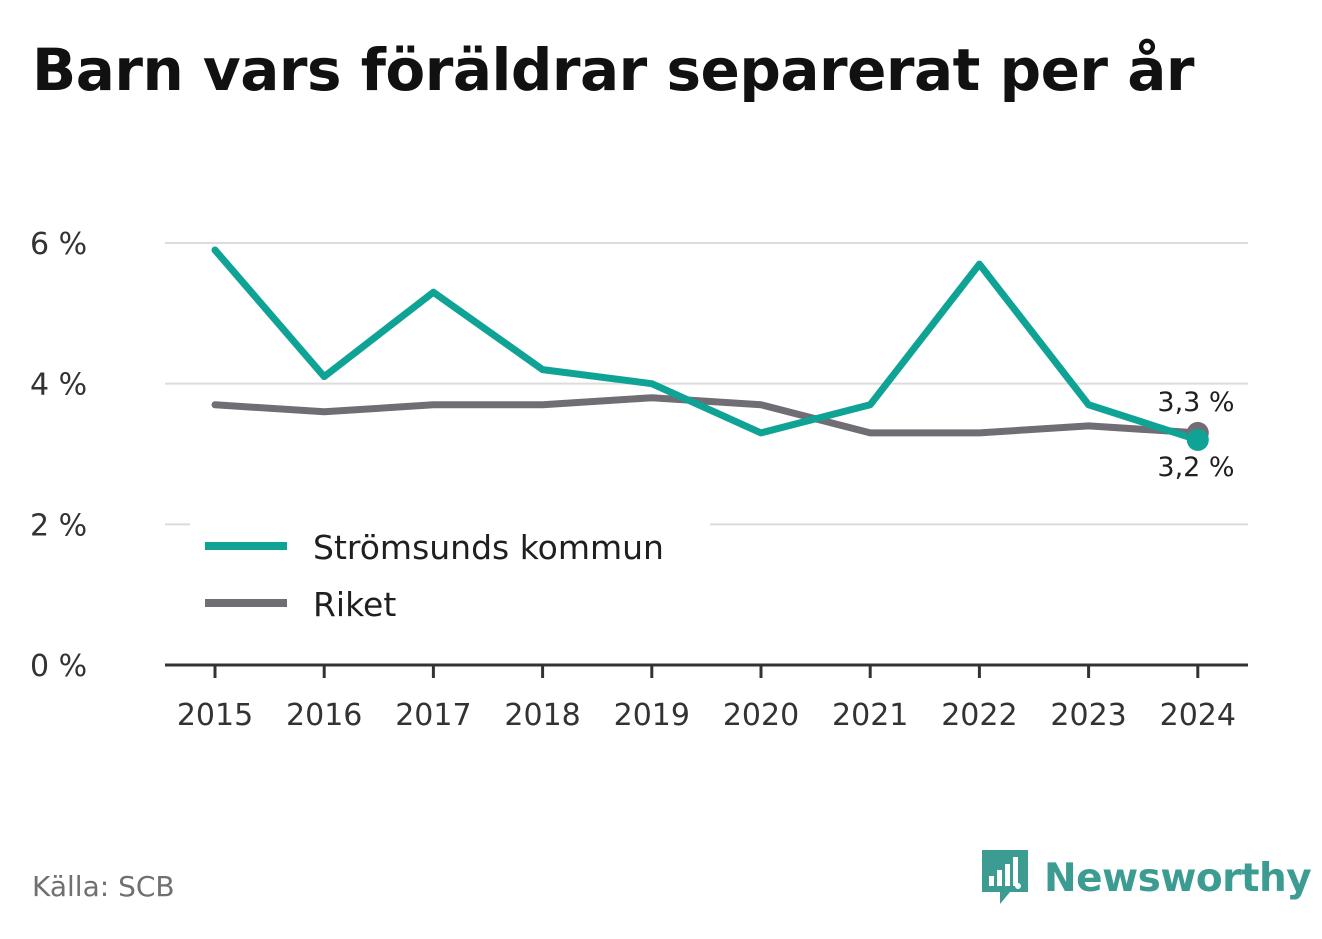 This screenshot has width=1322, height=939. Describe the element at coordinates (1198, 715) in the screenshot. I see `x-tick-label: 2024` at that location.